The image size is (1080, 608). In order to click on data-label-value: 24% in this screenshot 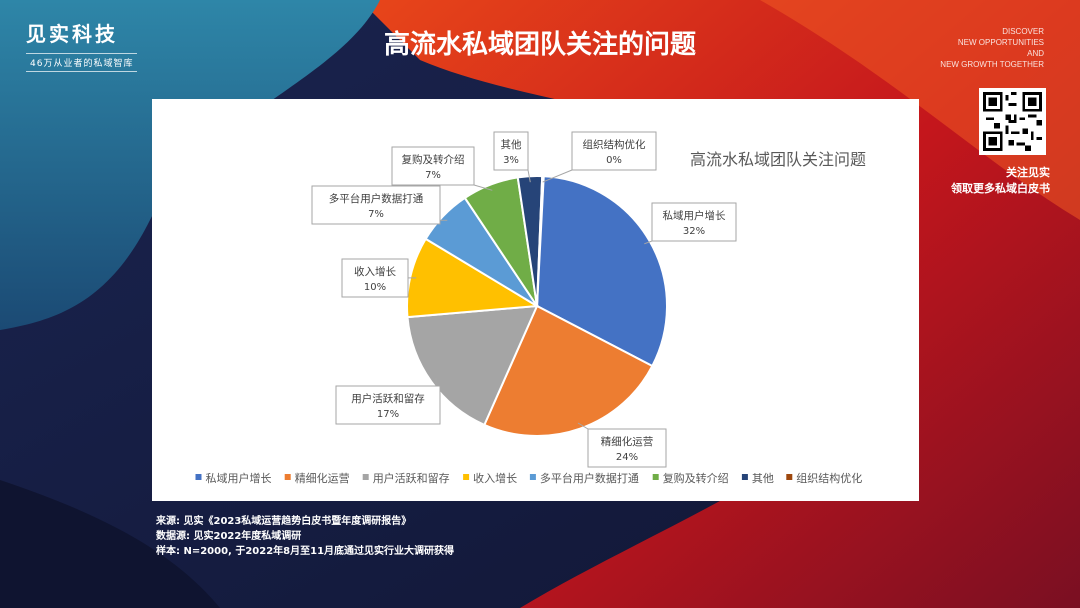, I will do `click(627, 457)`.